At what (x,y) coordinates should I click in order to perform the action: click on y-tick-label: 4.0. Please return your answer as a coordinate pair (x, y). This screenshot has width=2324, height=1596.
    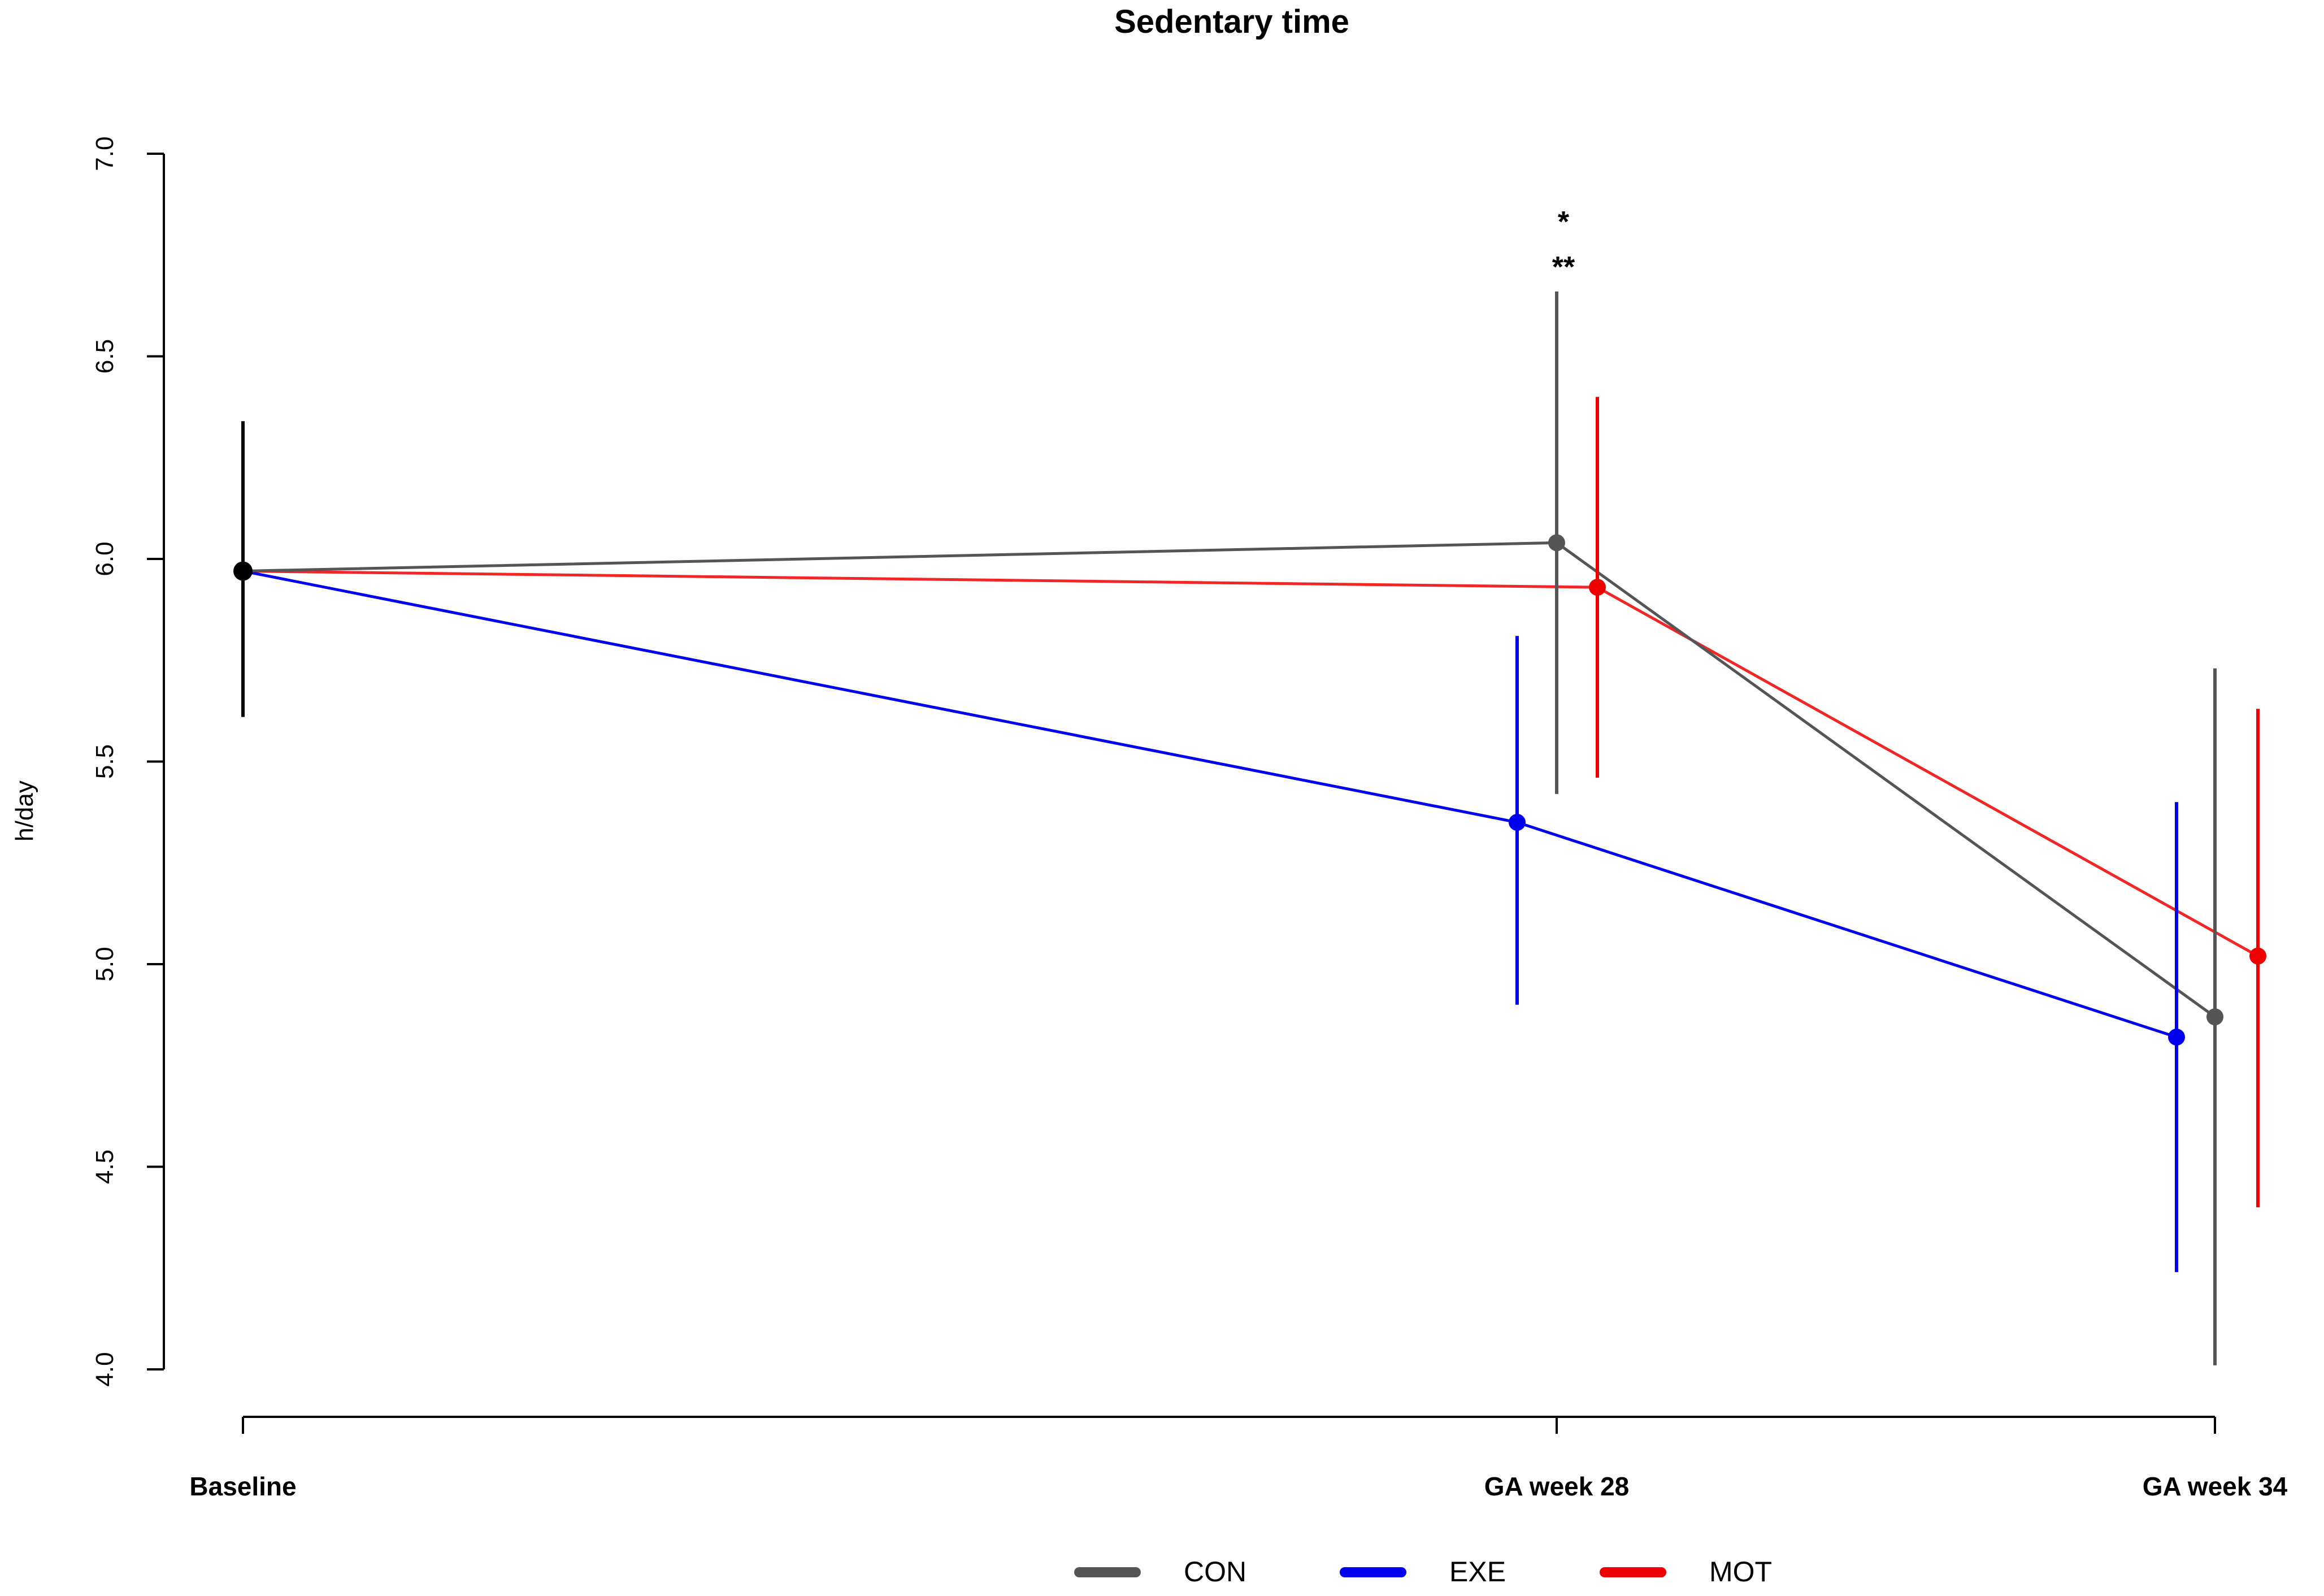
    Looking at the image, I should click on (105, 1369).